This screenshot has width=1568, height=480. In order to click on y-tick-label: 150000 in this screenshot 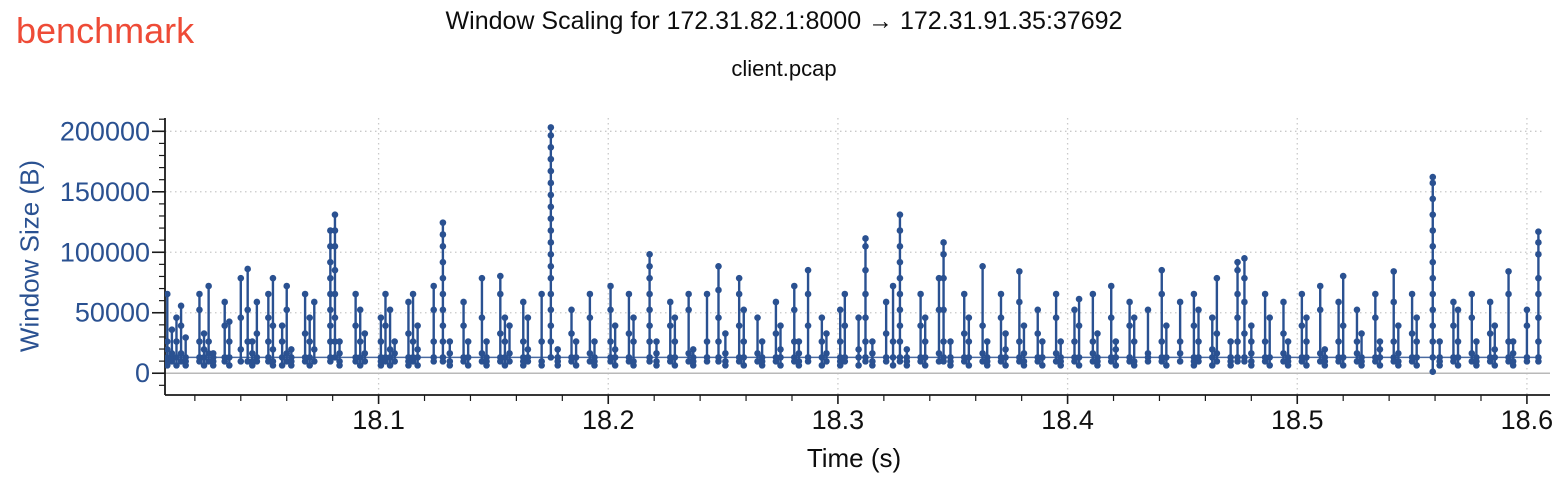, I will do `click(105, 192)`.